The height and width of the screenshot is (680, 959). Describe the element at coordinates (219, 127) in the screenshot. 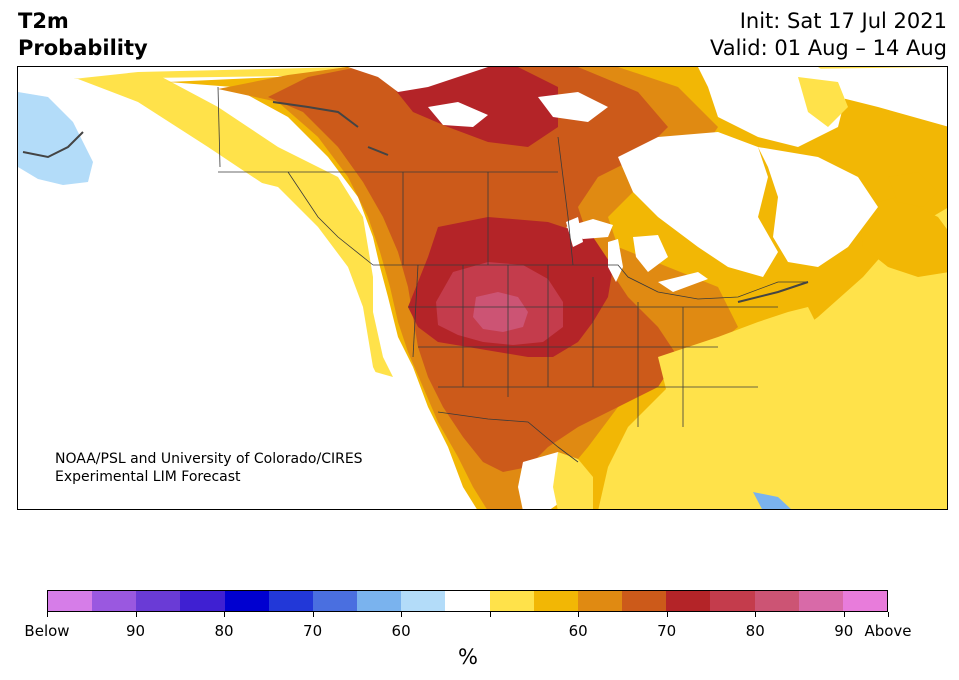

I see `alaska-border` at that location.